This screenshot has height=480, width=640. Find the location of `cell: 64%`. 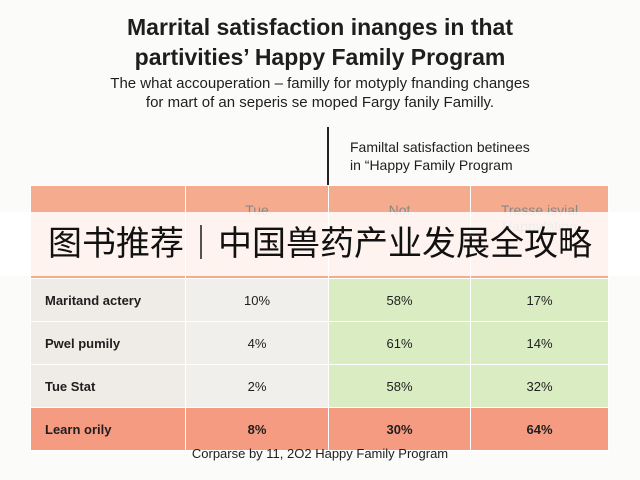

cell: 64% is located at coordinates (539, 429).